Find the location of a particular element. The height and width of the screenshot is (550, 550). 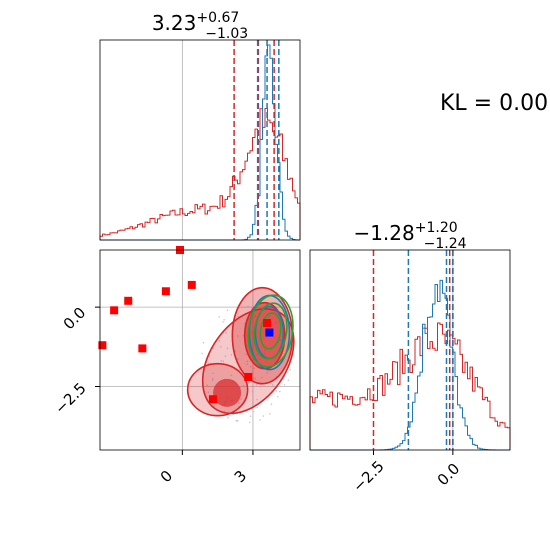

joint-panel is located at coordinates (198, 350).